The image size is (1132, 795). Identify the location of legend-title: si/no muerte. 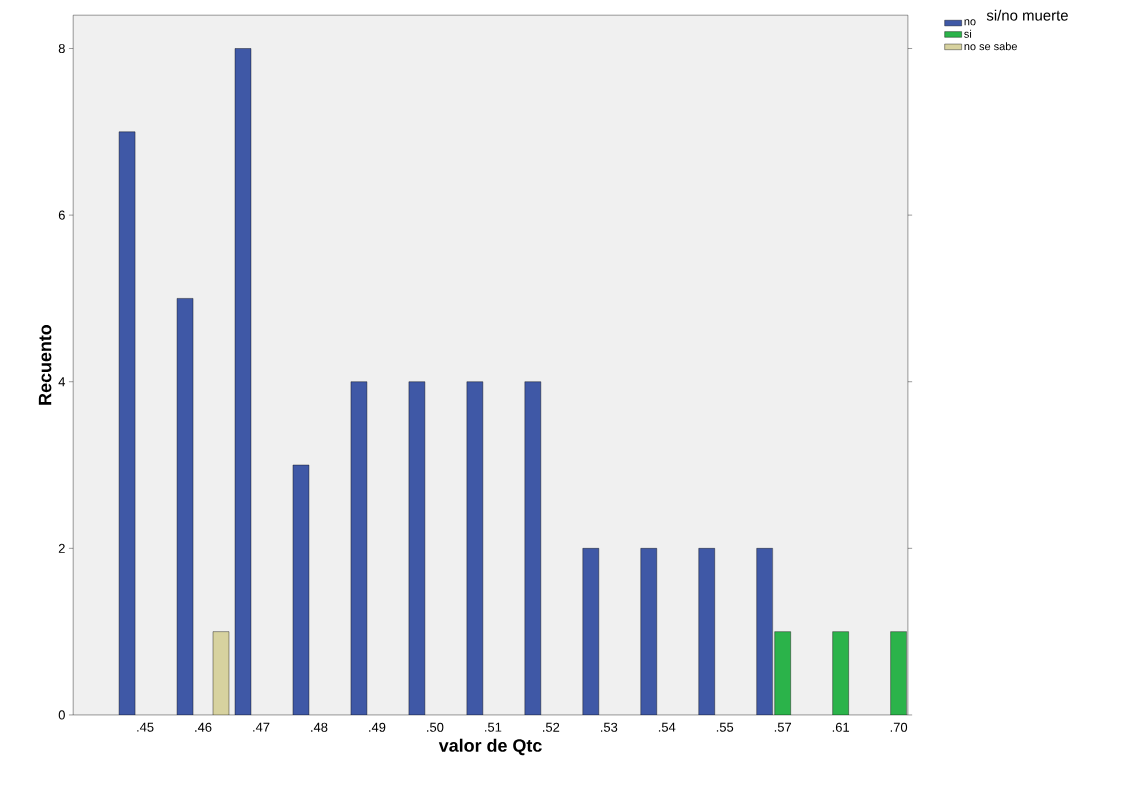
(1027, 15).